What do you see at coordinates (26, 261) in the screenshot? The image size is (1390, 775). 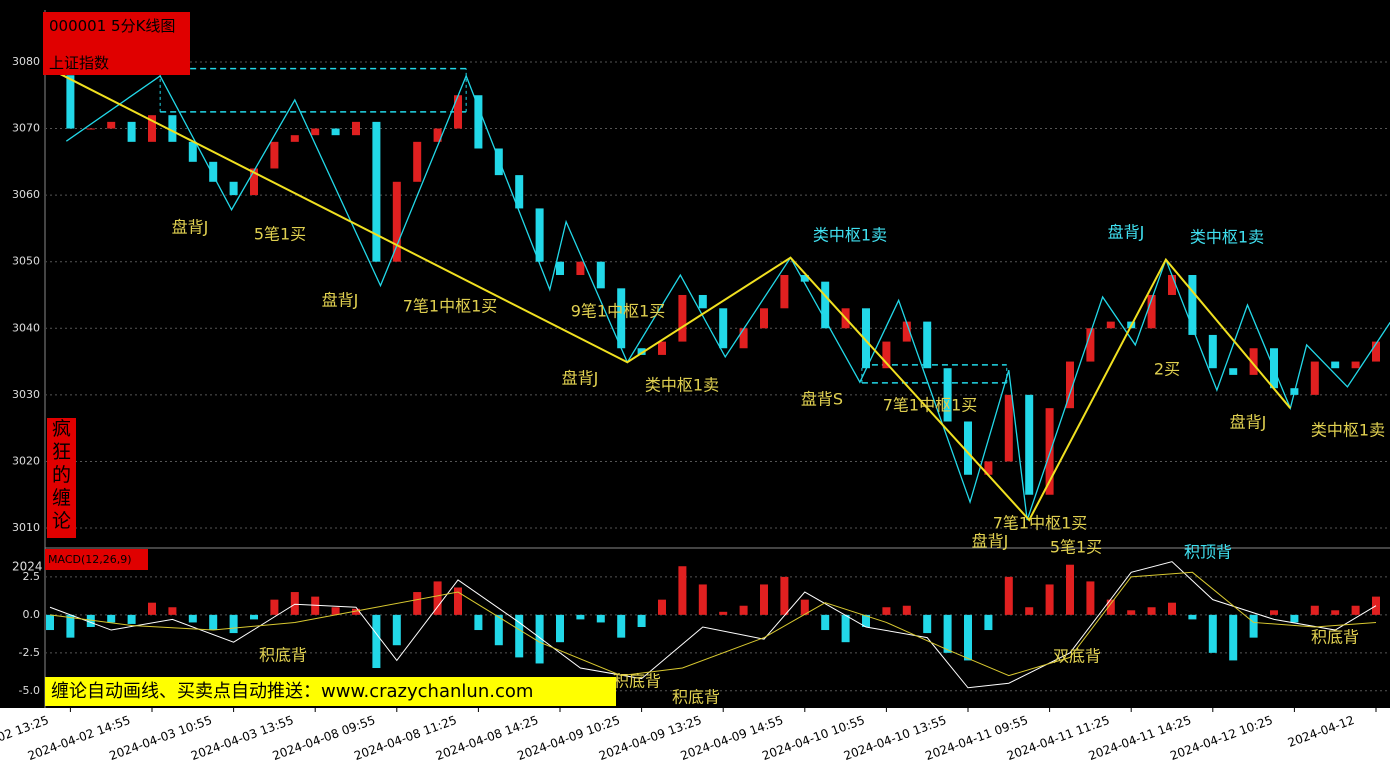 I see `y-tick-label: 3050` at bounding box center [26, 261].